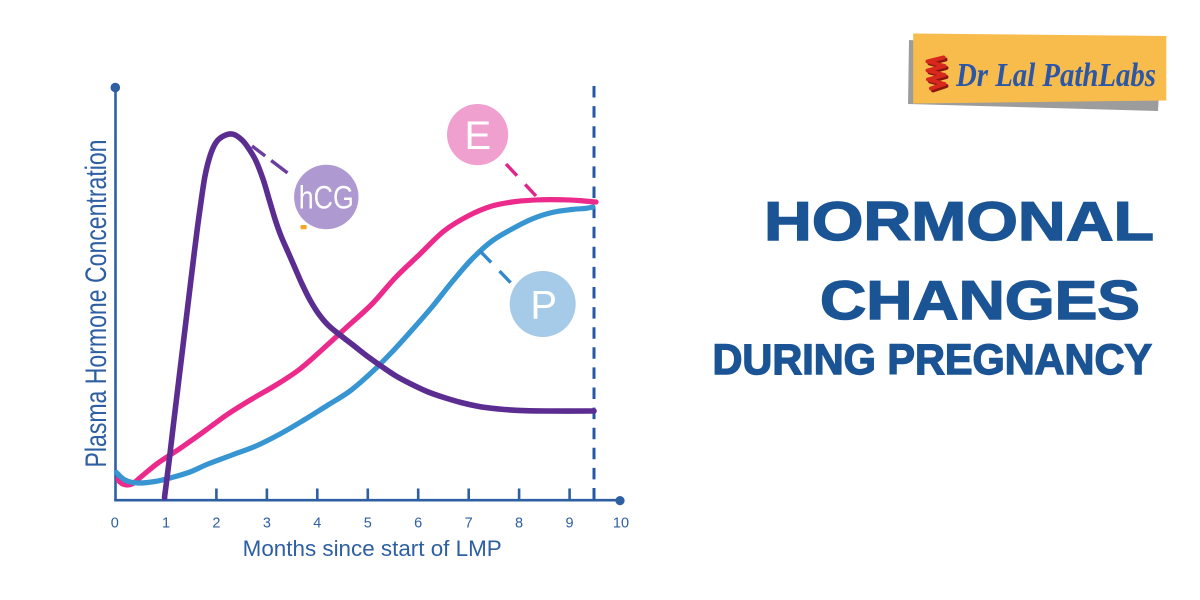 The width and height of the screenshot is (1200, 600). I want to click on svg-text: 8, so click(519, 524).